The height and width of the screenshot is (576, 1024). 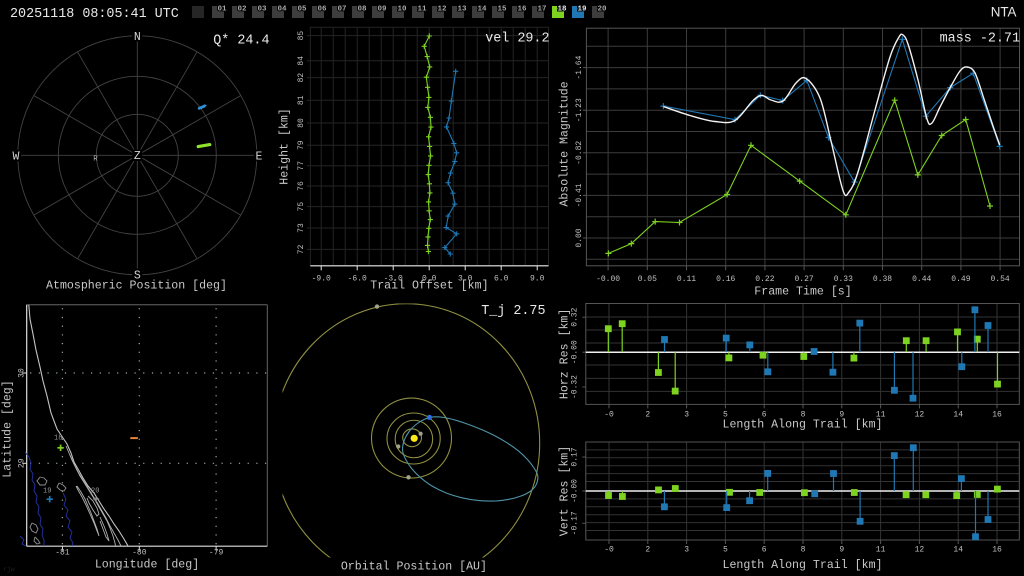 I want to click on svg-text: 6.0, so click(x=501, y=278).